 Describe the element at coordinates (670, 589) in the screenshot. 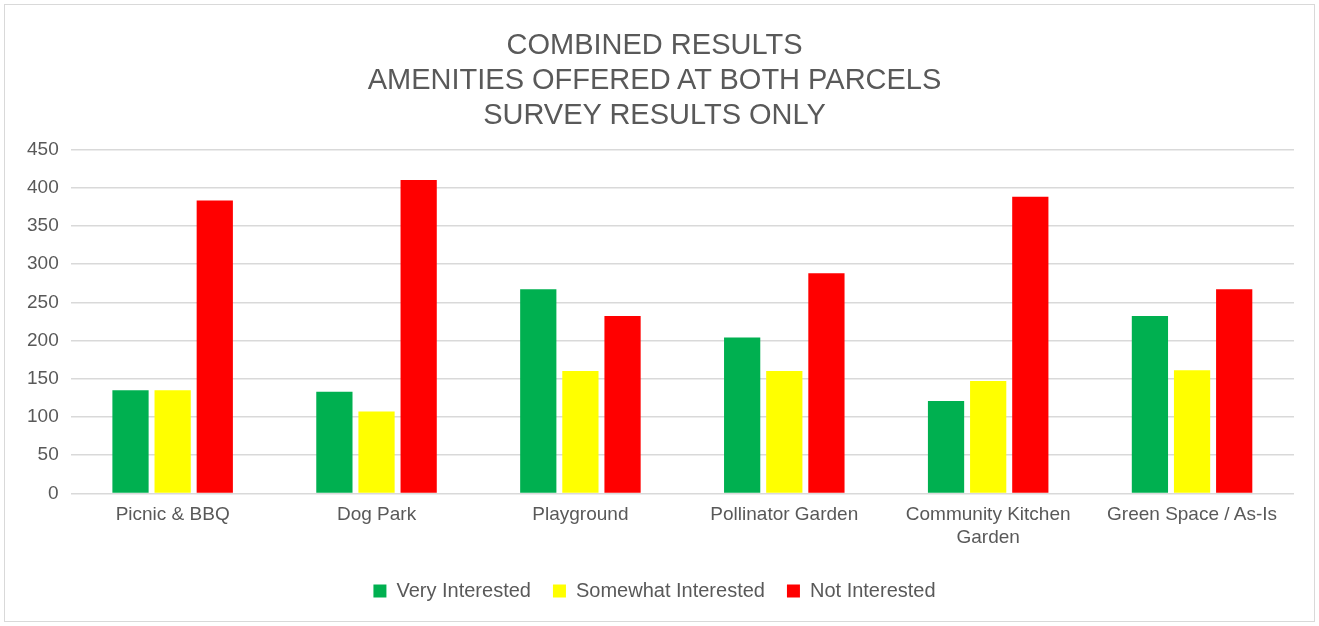

I see `legend-label: Somewhat Interested` at that location.